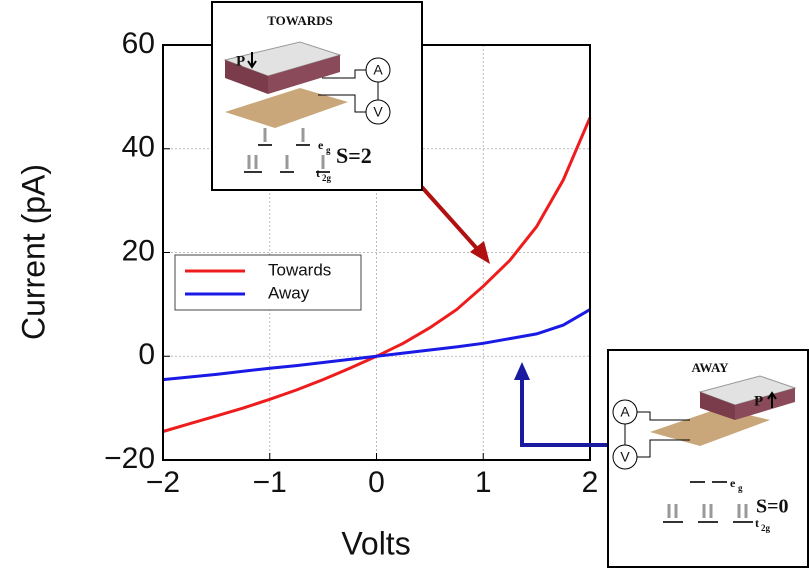 Image resolution: width=809 pixels, height=569 pixels. Describe the element at coordinates (258, 281) in the screenshot. I see `legend-entries: Towards Away` at that location.